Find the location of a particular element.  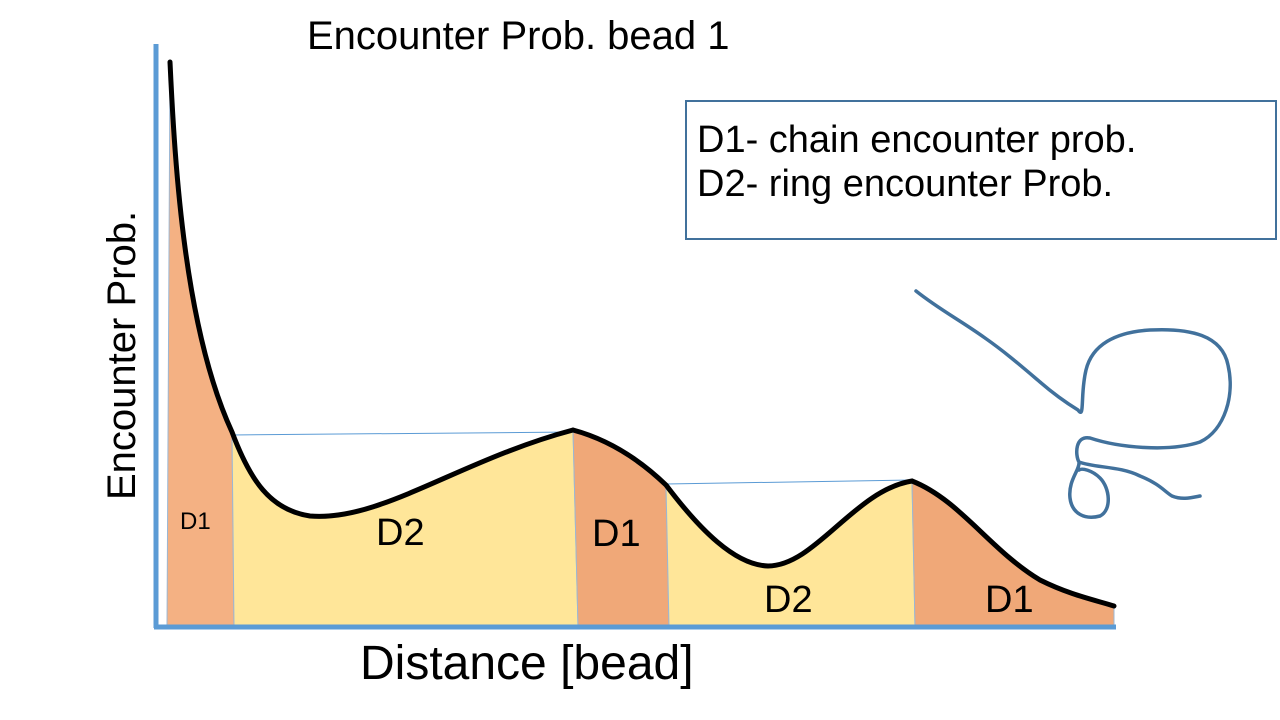

chain-ring-sketch is located at coordinates (1073, 404).